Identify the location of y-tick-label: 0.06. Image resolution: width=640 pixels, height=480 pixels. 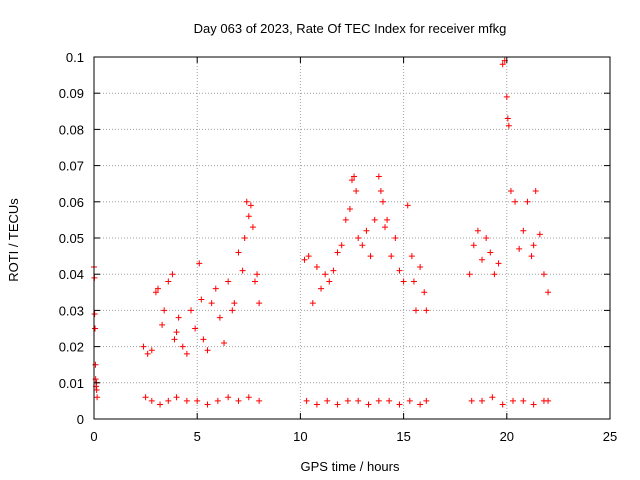
(71, 202).